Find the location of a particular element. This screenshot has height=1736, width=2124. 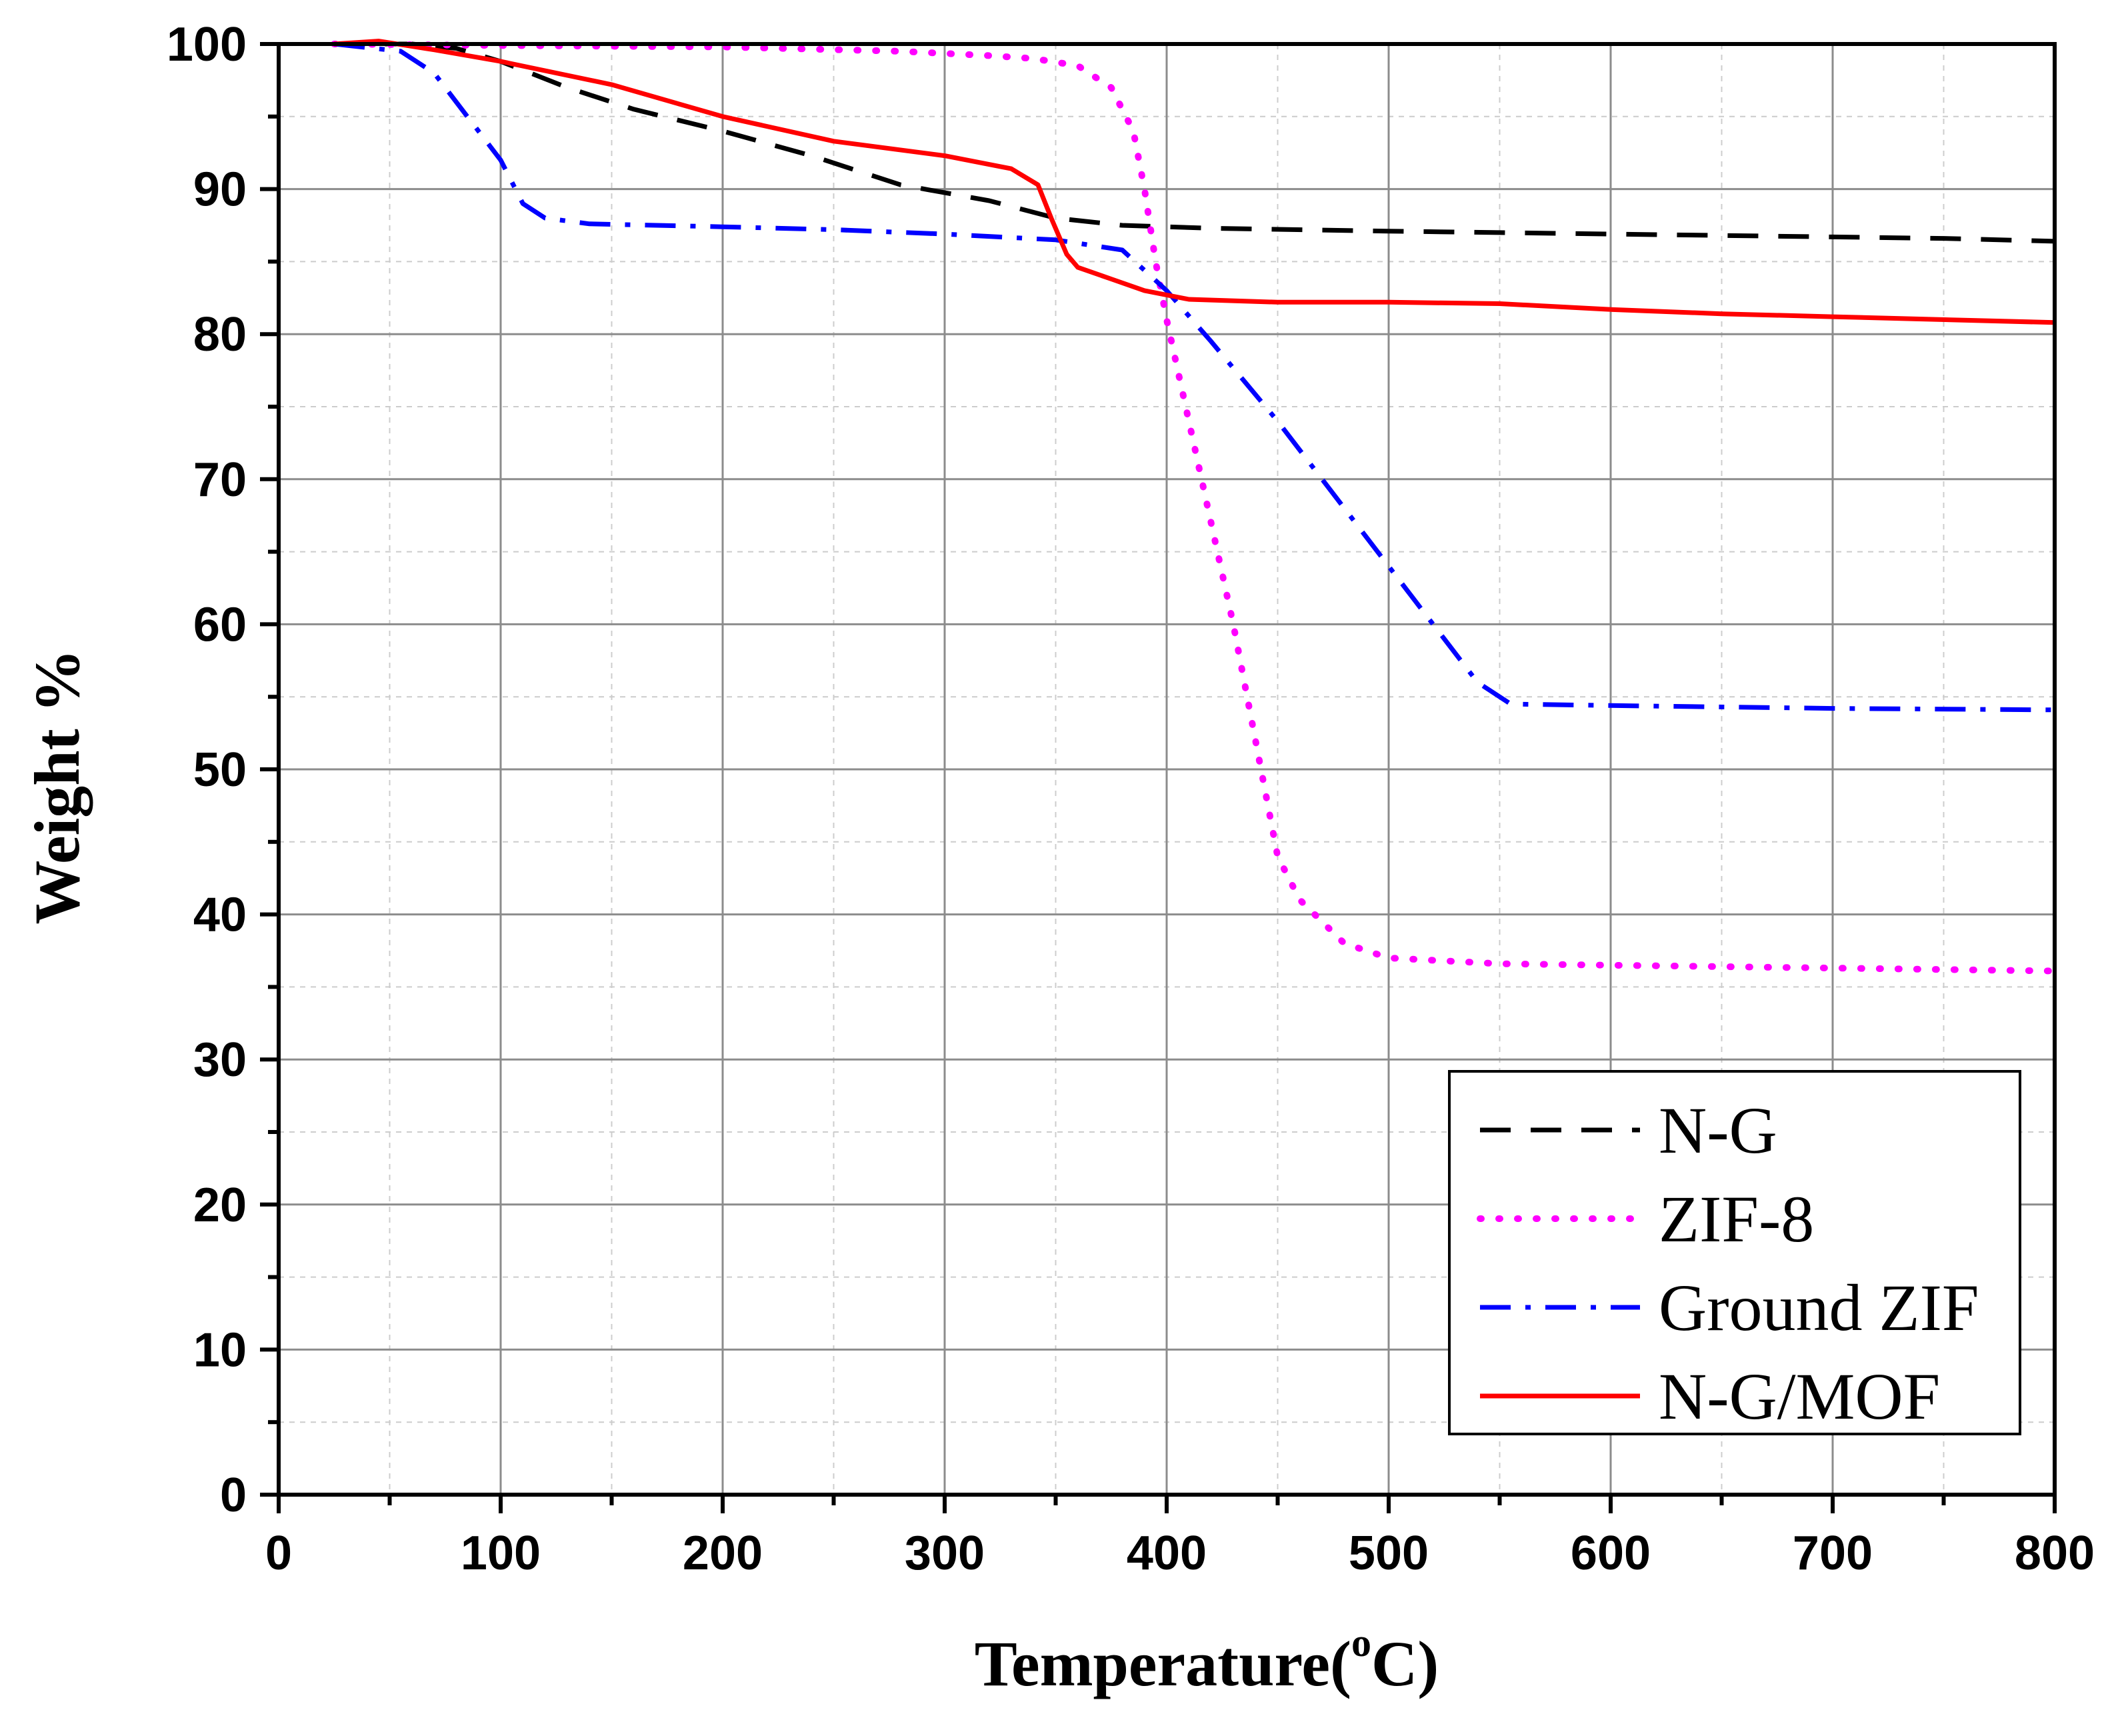

y-tick-label: 60 is located at coordinates (220, 624).